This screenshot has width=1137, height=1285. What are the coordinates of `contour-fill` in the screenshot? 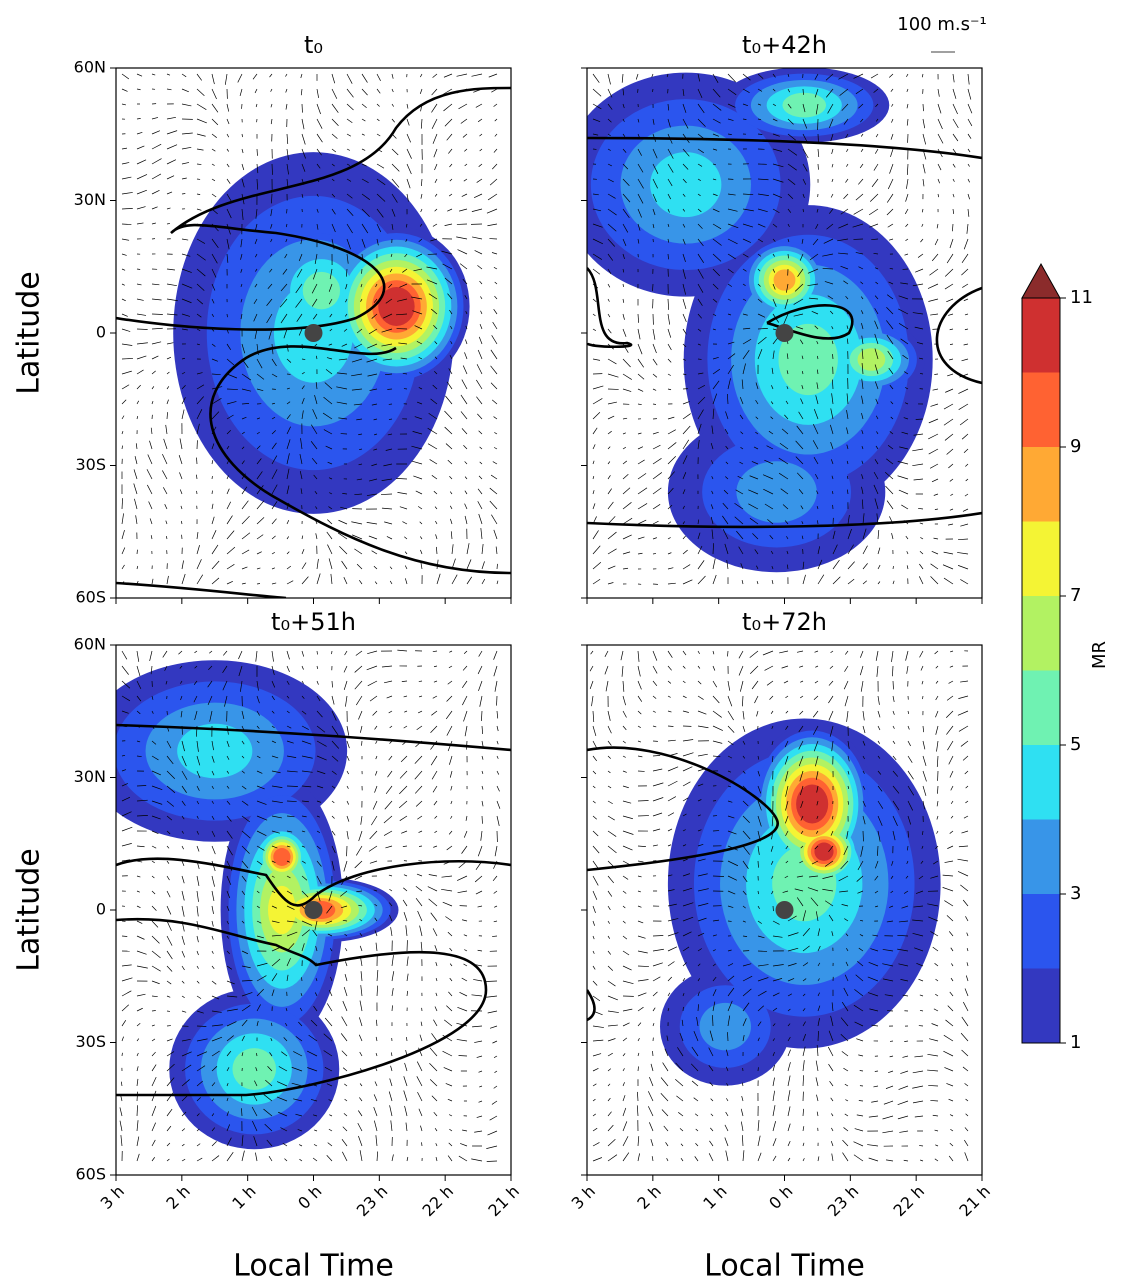 It's located at (214, 751).